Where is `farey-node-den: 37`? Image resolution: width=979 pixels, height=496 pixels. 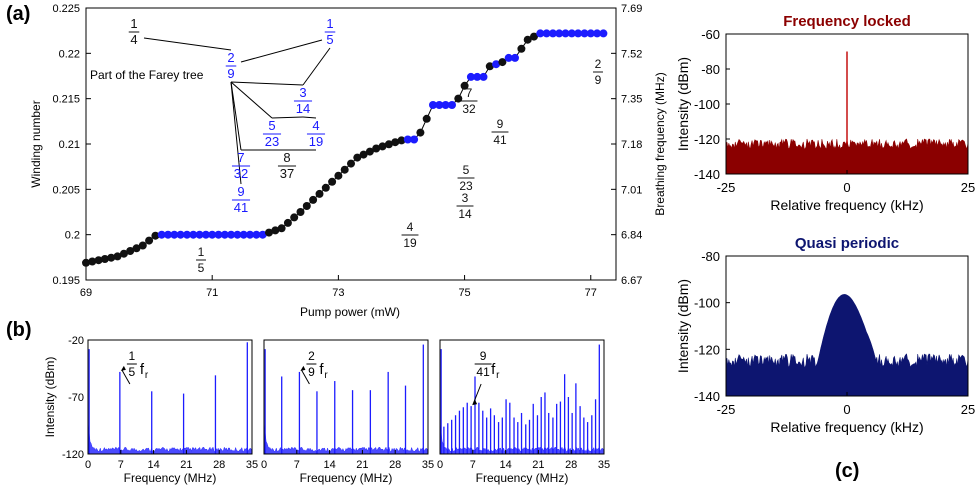 farey-node-den: 37 is located at coordinates (287, 173).